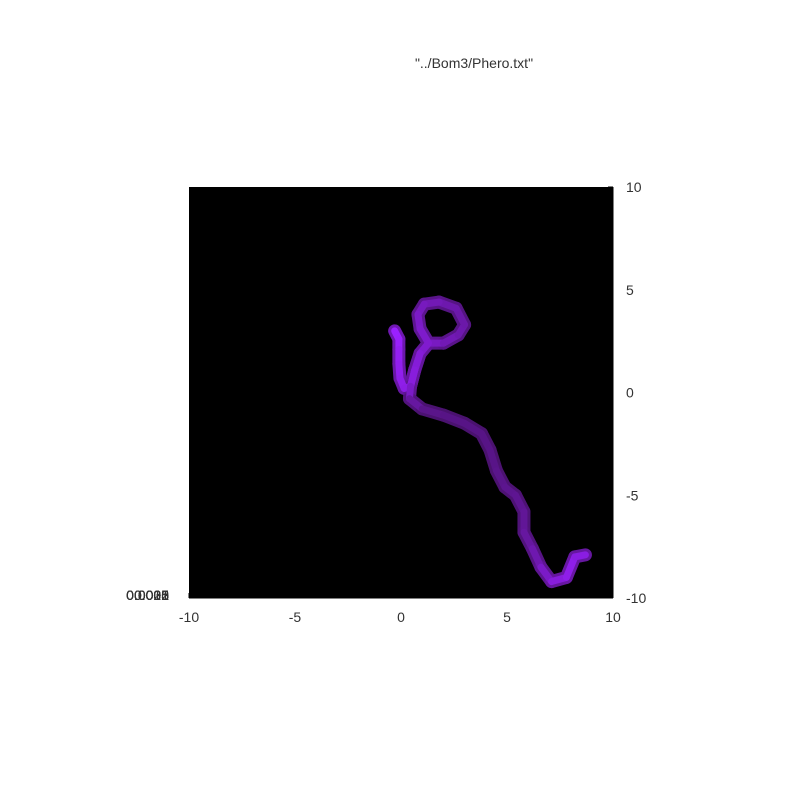  What do you see at coordinates (189, 617) in the screenshot?
I see `x-tick-label: -10` at bounding box center [189, 617].